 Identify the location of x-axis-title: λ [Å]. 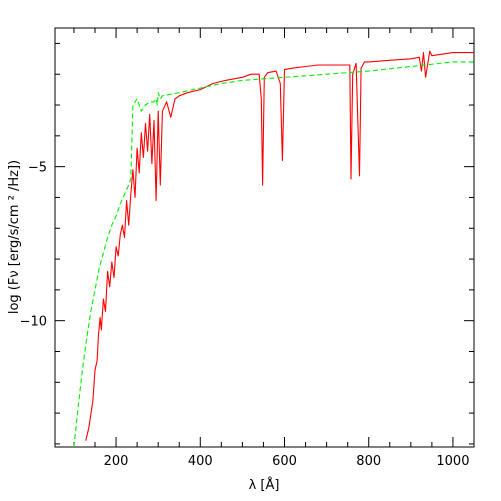
(264, 485).